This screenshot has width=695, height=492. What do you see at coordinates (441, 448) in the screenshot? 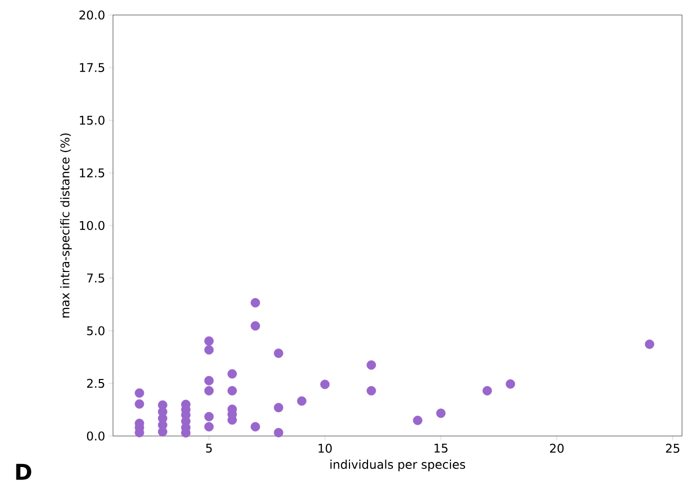
I see `x-tick-label: 15` at bounding box center [441, 448].